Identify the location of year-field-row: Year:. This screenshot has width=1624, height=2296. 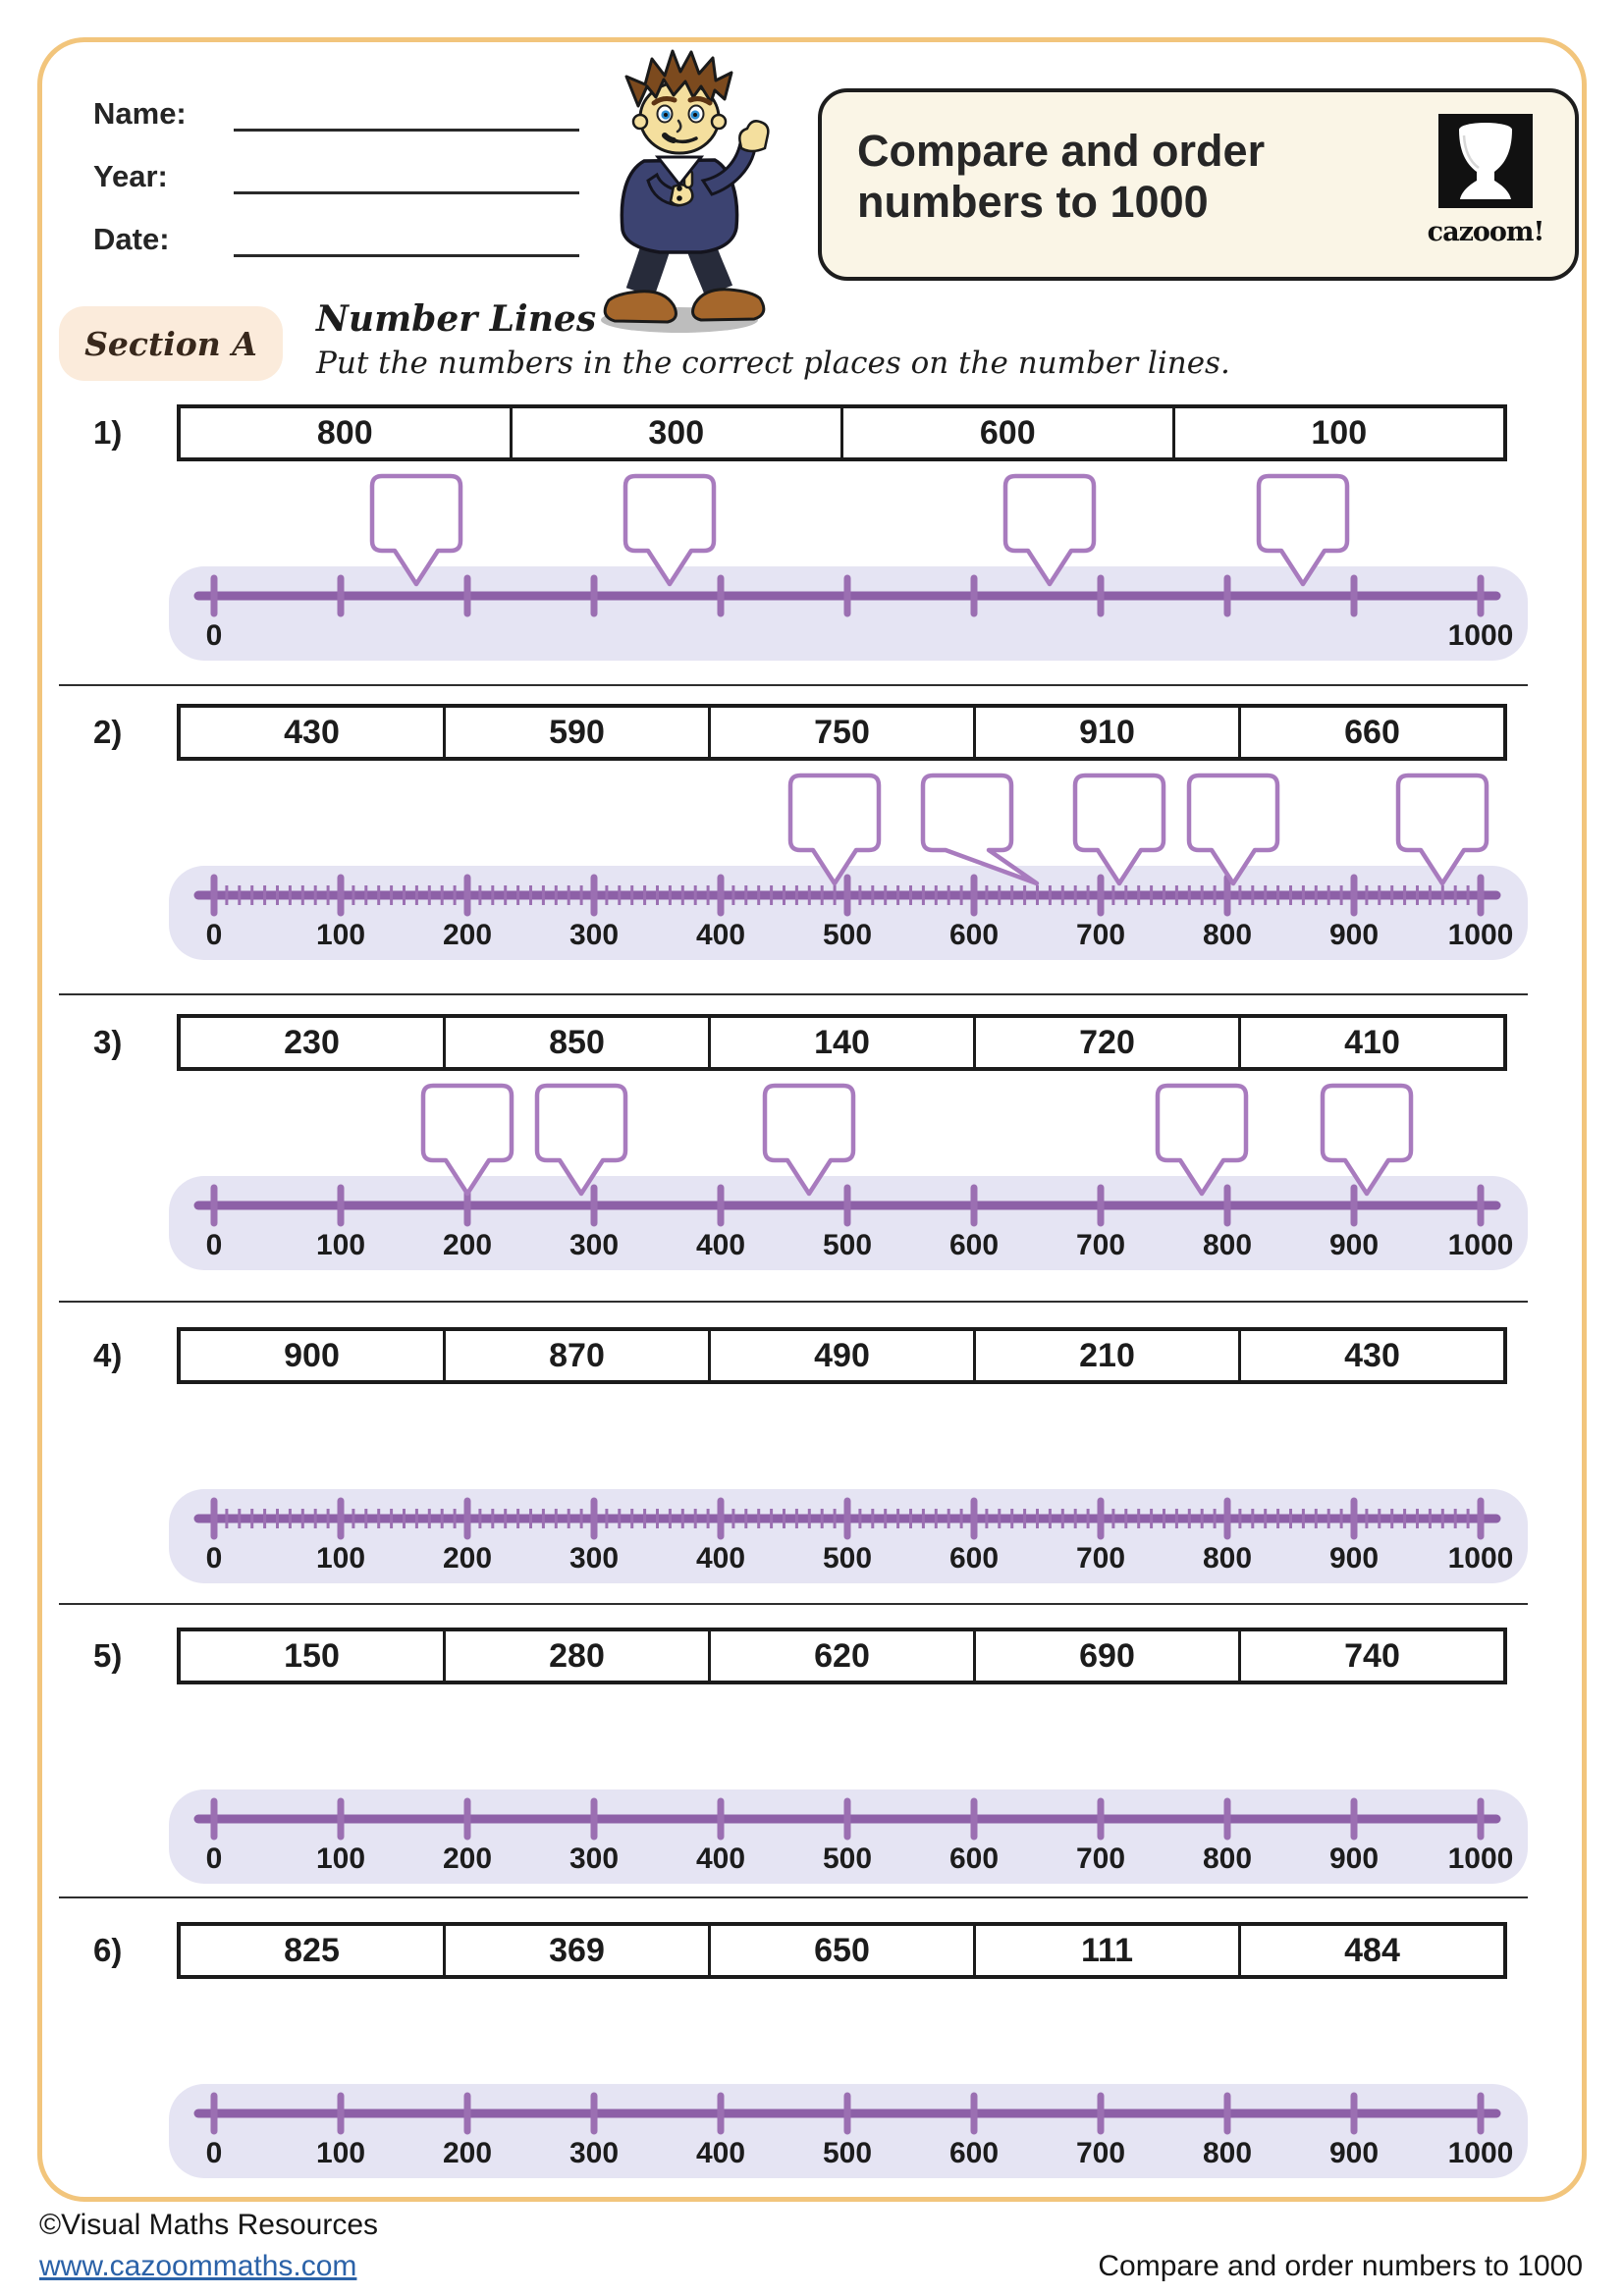
(338, 171).